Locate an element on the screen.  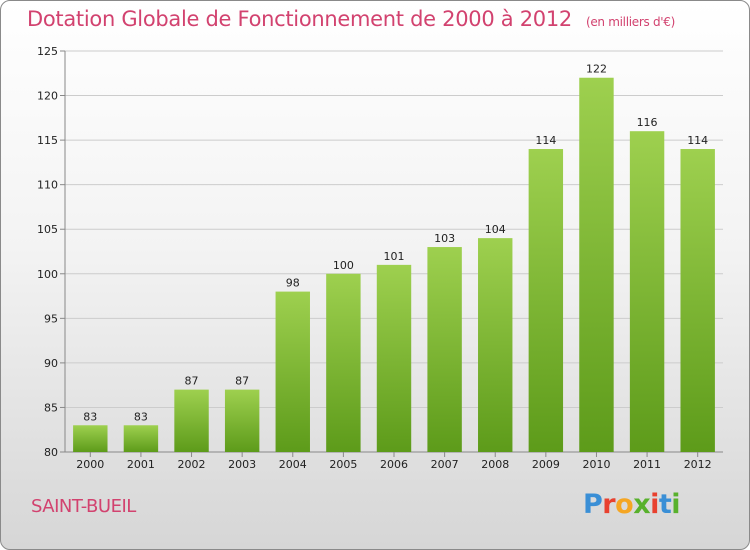
y-tick-label: 115 is located at coordinates (47, 140).